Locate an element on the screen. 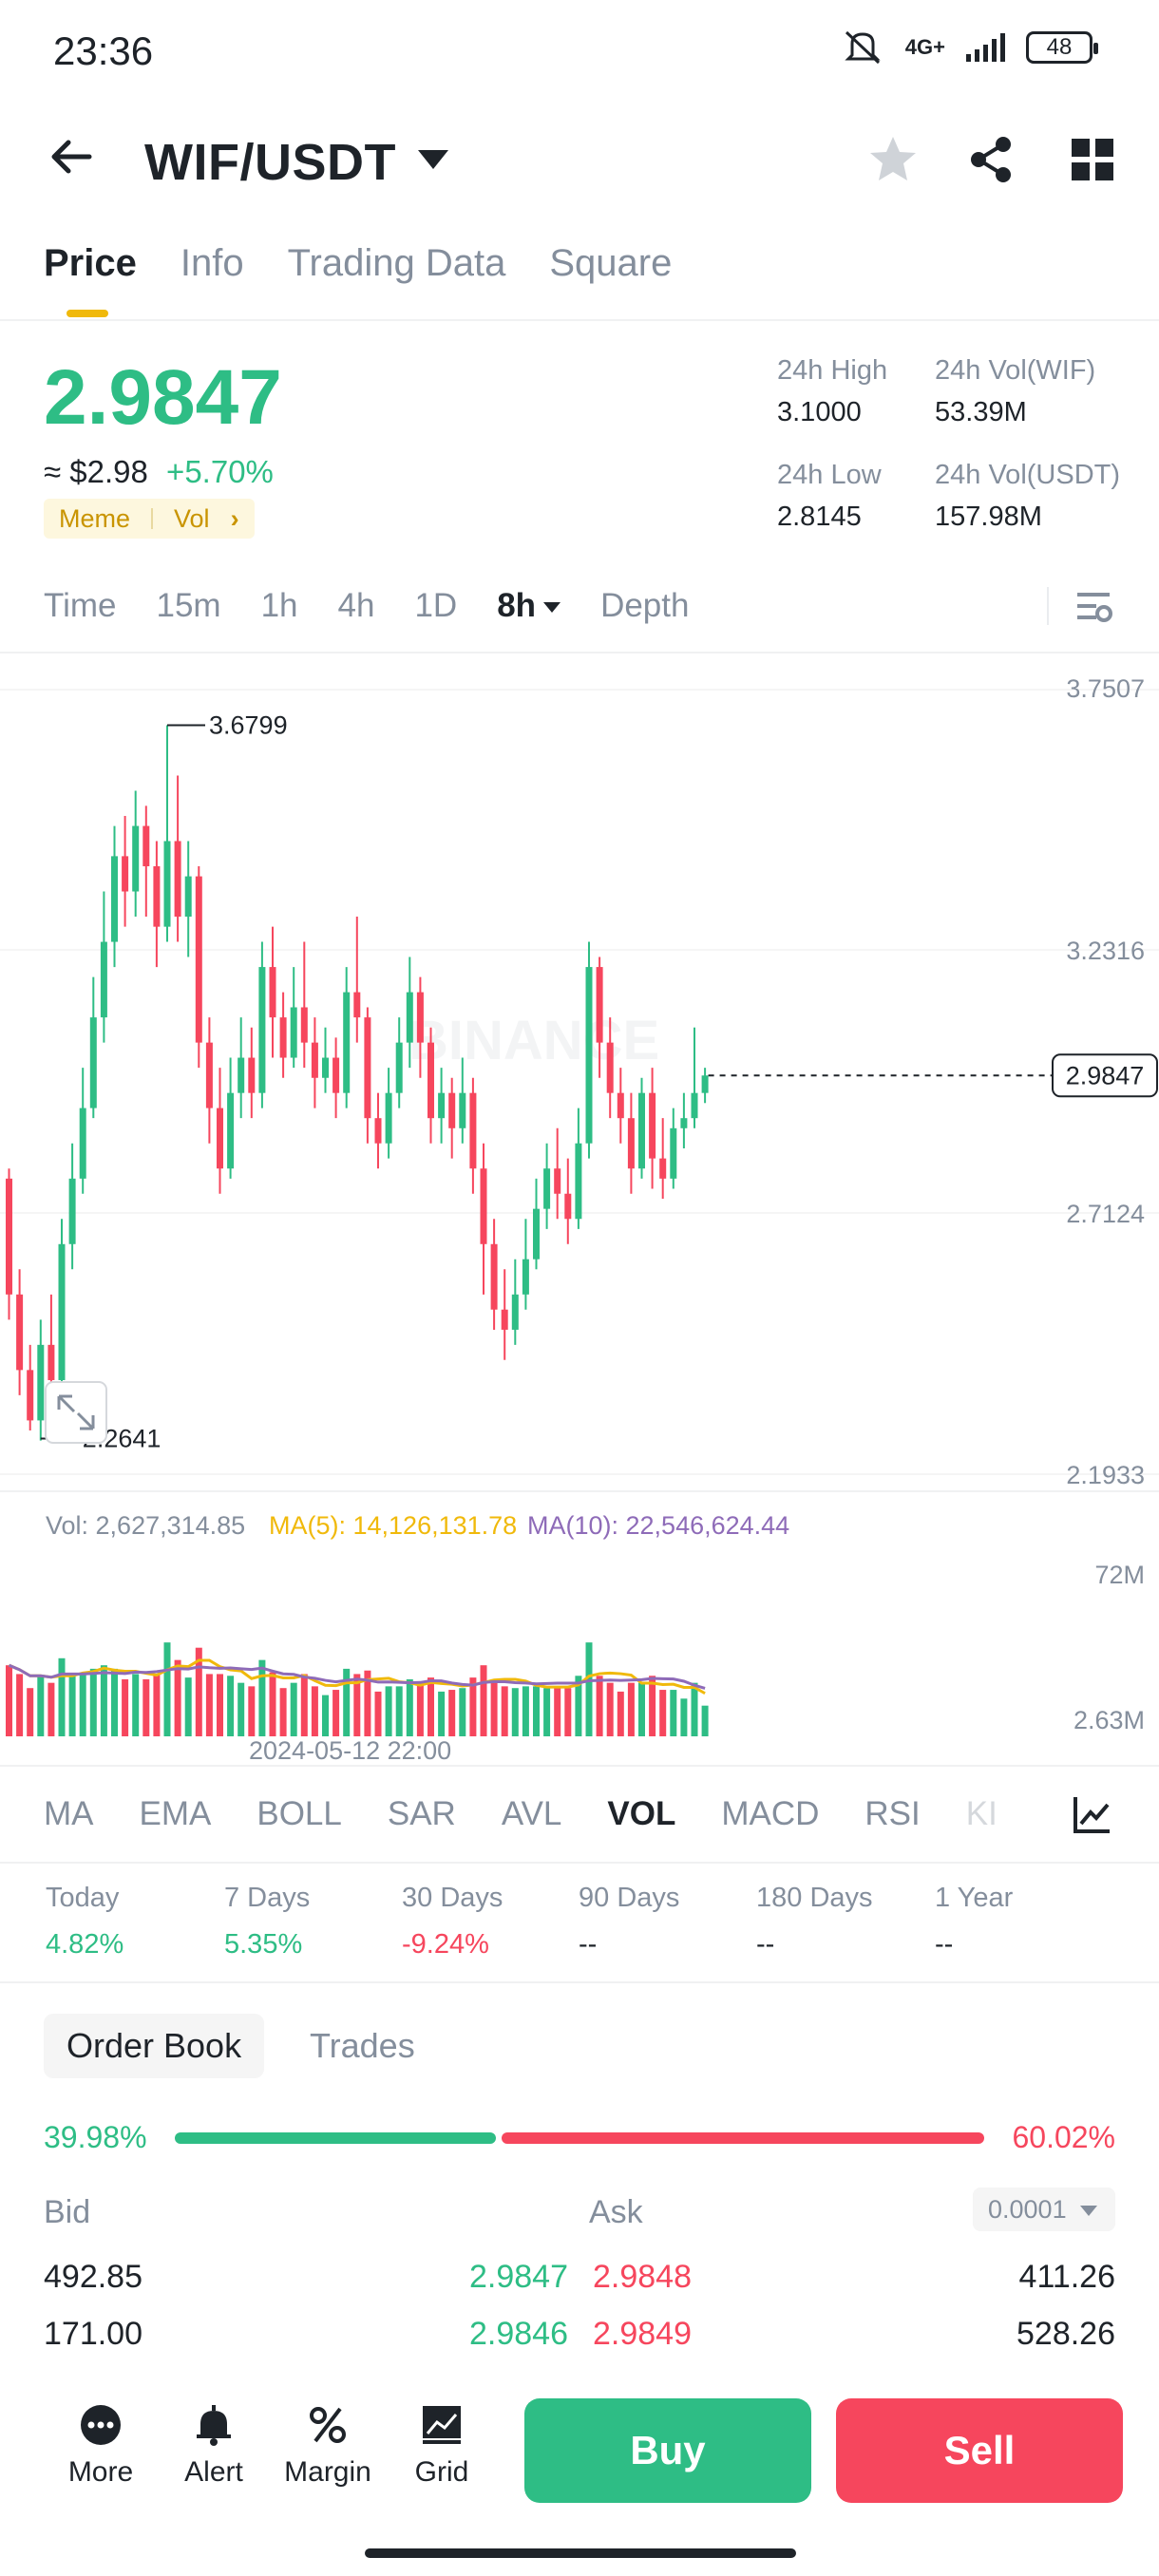 The width and height of the screenshot is (1159, 2576). vol-legend: Vol: 2,627,314.85 is located at coordinates (145, 1525).